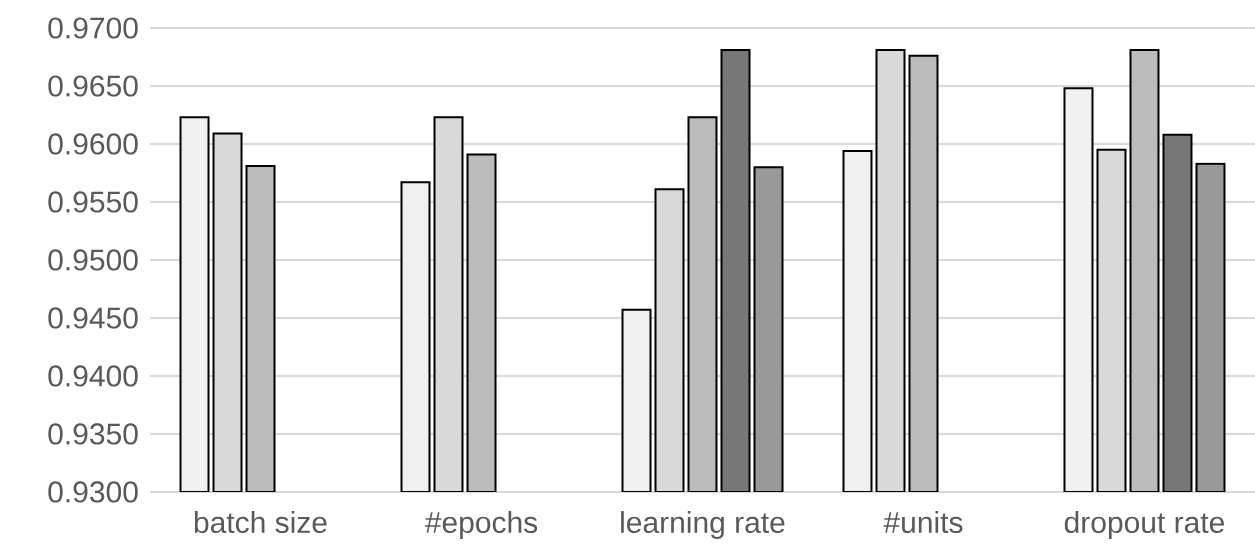 The image size is (1255, 552). What do you see at coordinates (93, 86) in the screenshot?
I see `y-tick-label: 0.9650` at bounding box center [93, 86].